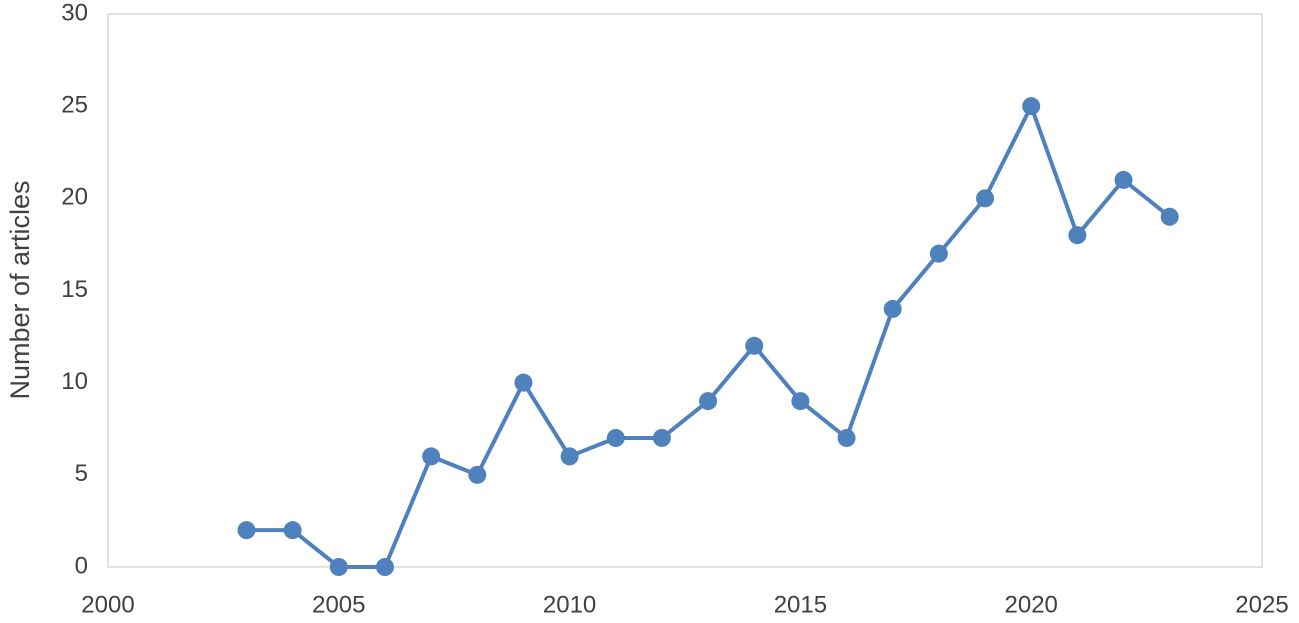 This screenshot has height=623, width=1299. I want to click on y-tick-label: 20, so click(74, 197).